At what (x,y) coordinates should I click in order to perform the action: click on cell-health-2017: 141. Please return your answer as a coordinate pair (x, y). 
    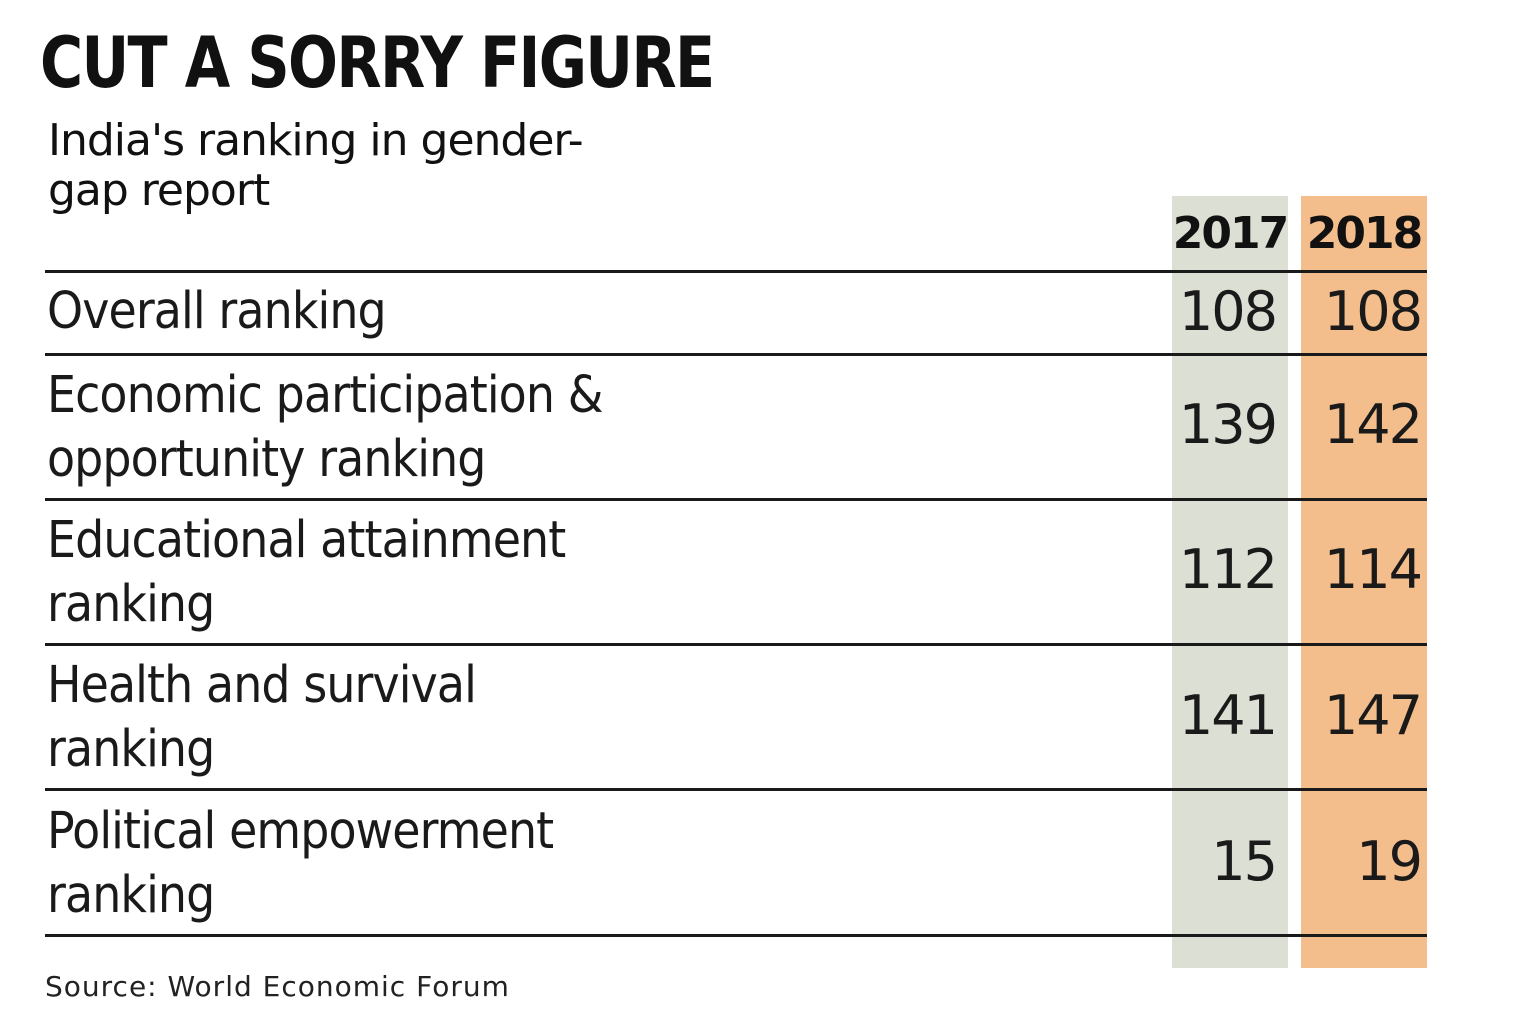
    Looking at the image, I should click on (1228, 715).